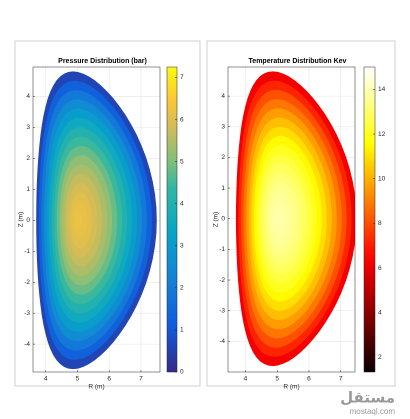 The width and height of the screenshot is (410, 419). What do you see at coordinates (382, 178) in the screenshot?
I see `colorbar-tick-label: 10` at bounding box center [382, 178].